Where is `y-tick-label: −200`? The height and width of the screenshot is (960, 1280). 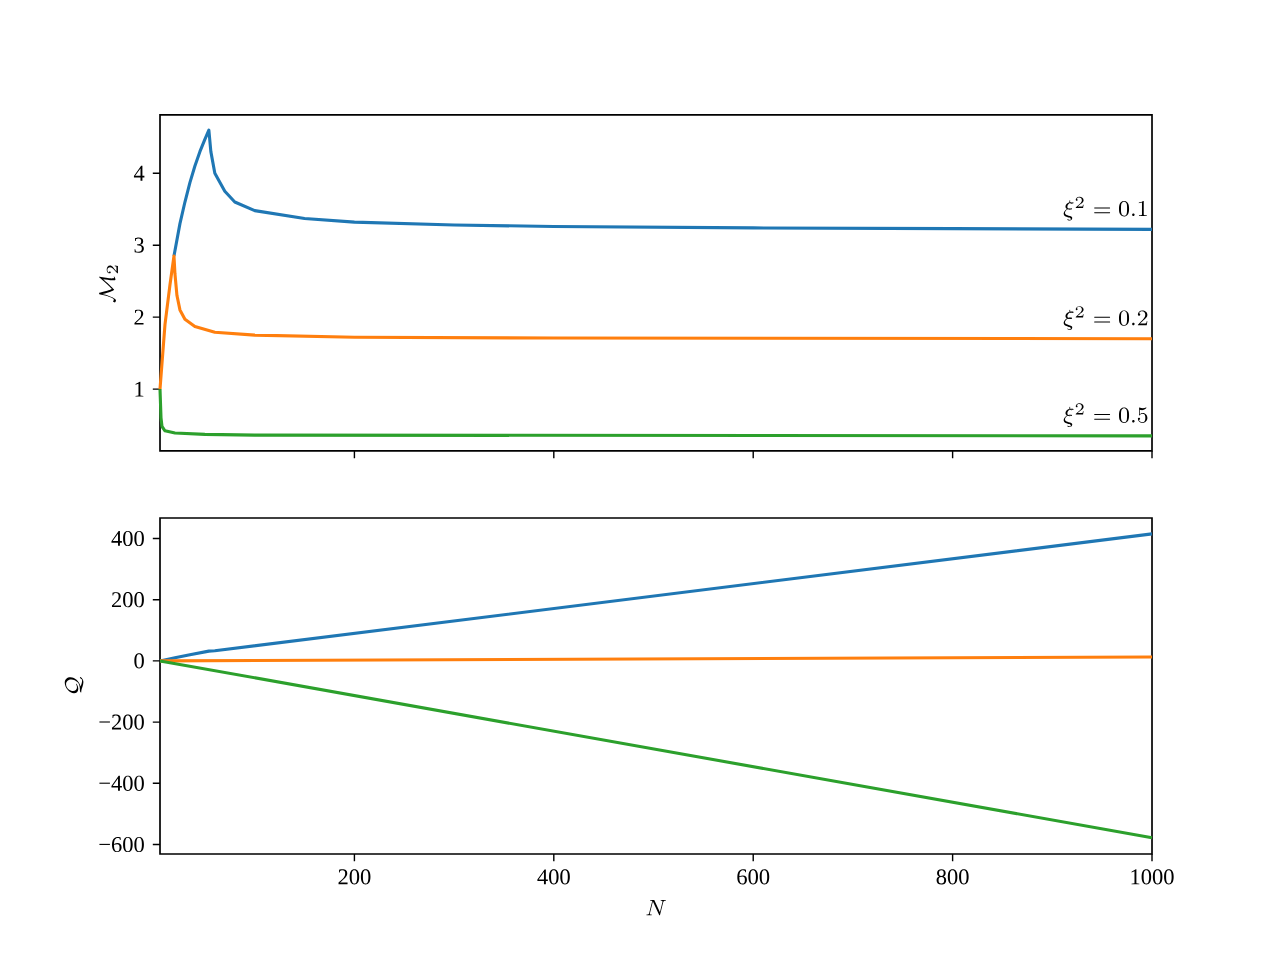 y-tick-label: −200 is located at coordinates (121, 722).